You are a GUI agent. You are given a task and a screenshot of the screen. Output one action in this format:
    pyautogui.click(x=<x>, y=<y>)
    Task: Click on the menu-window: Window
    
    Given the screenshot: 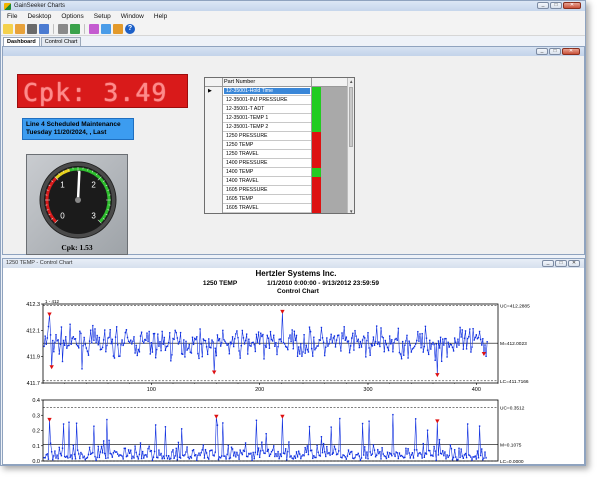 What is the action you would take?
    pyautogui.click(x=132, y=16)
    